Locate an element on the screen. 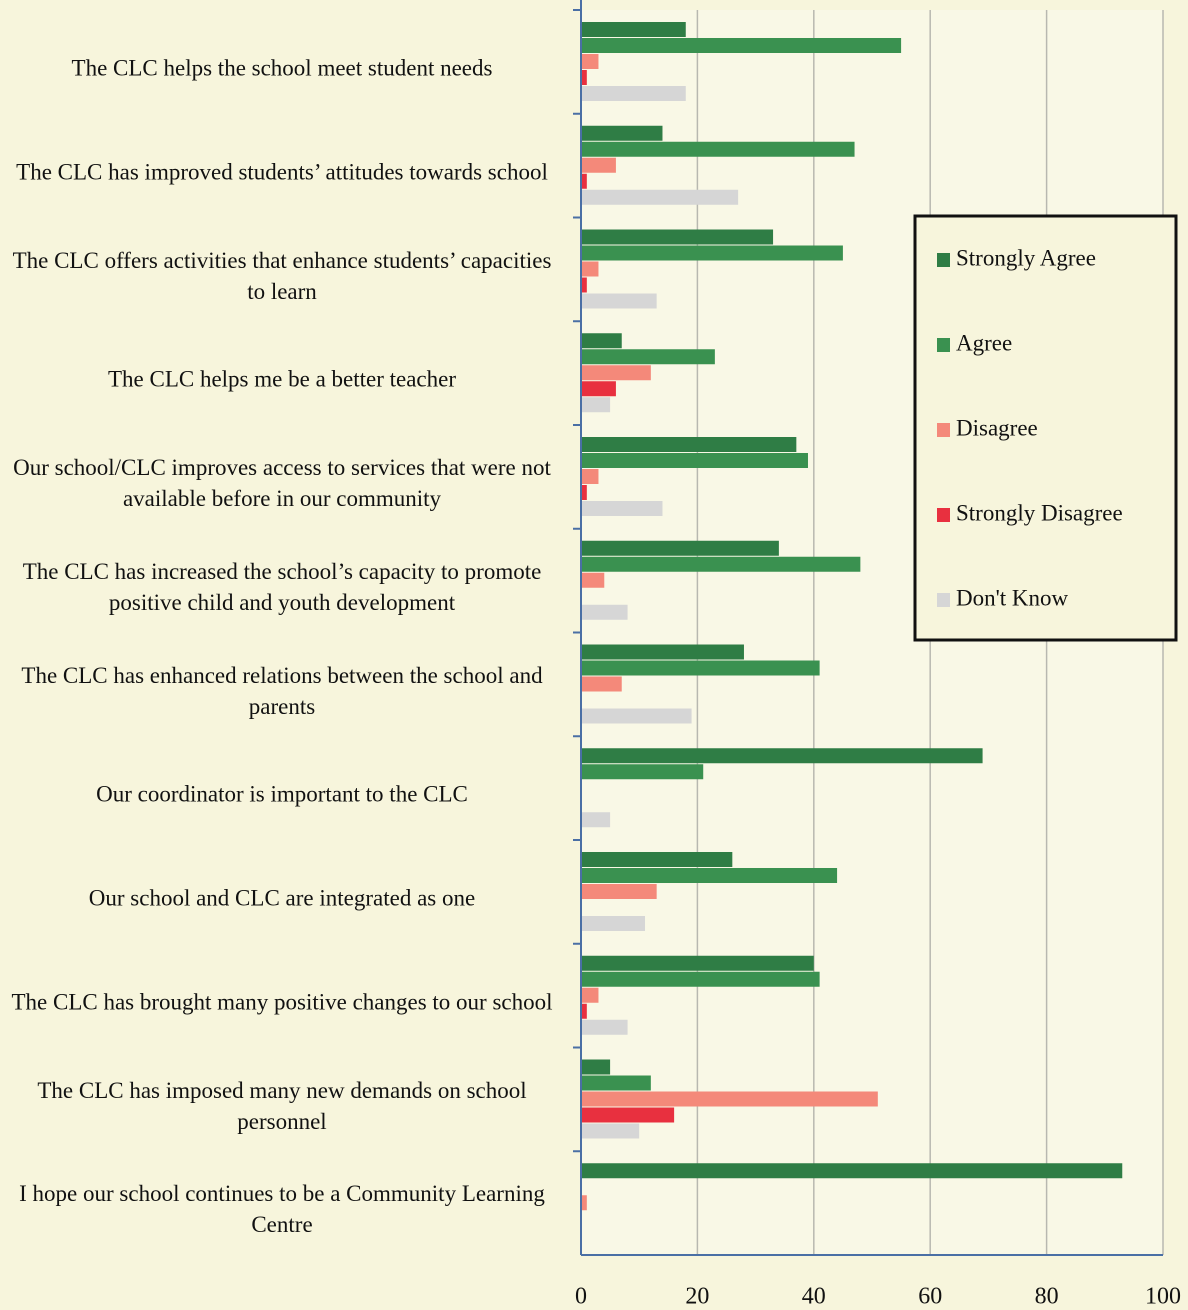 Image resolution: width=1188 pixels, height=1310 pixels. x-tick-label: 20 is located at coordinates (697, 1297).